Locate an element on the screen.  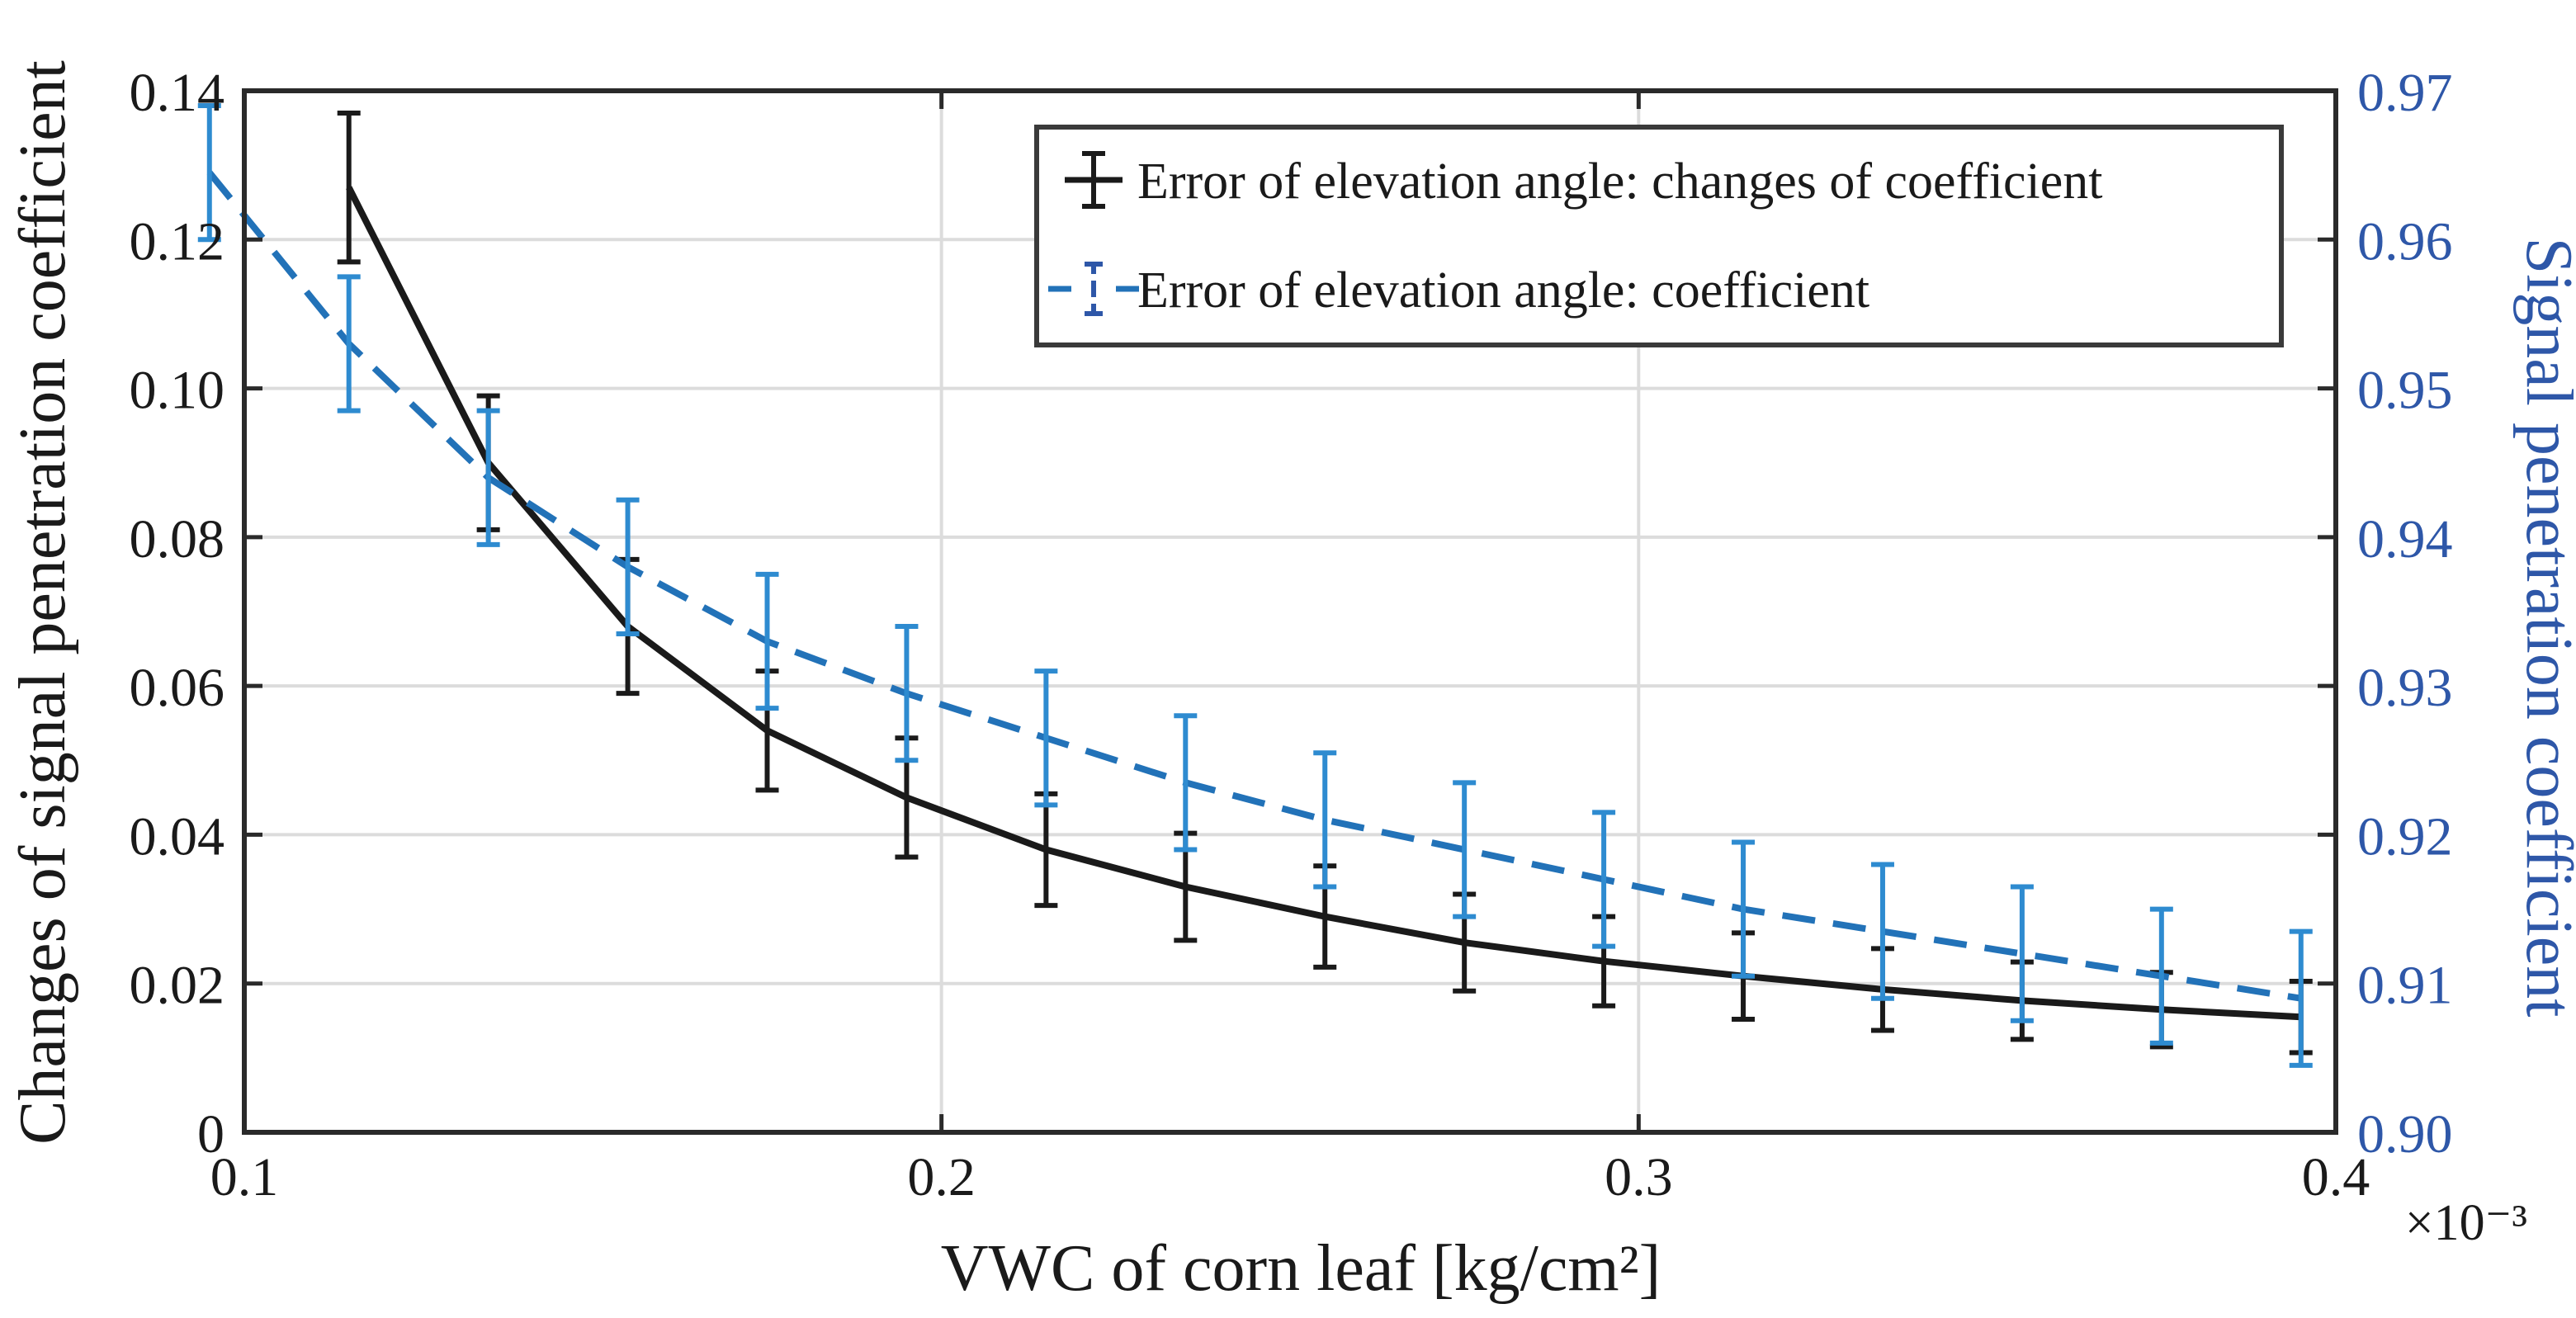
legend-label-series-2: Error of elevation angle: coefficient is located at coordinates (1503, 290).